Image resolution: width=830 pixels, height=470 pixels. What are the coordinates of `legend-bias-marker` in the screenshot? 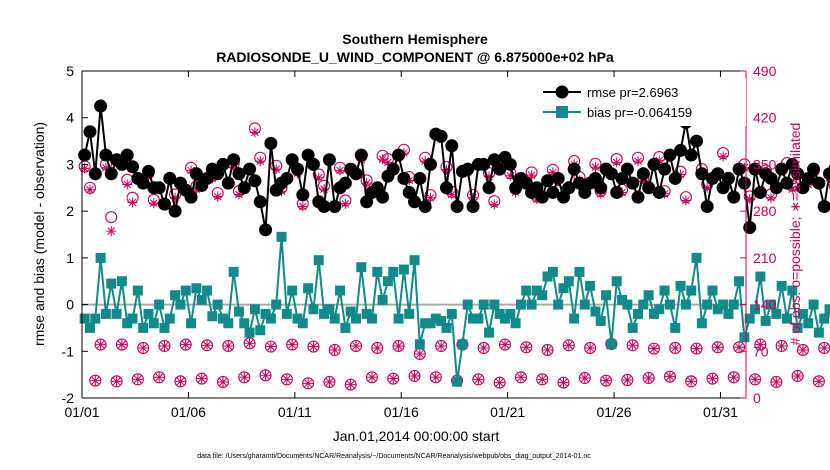 It's located at (562, 112).